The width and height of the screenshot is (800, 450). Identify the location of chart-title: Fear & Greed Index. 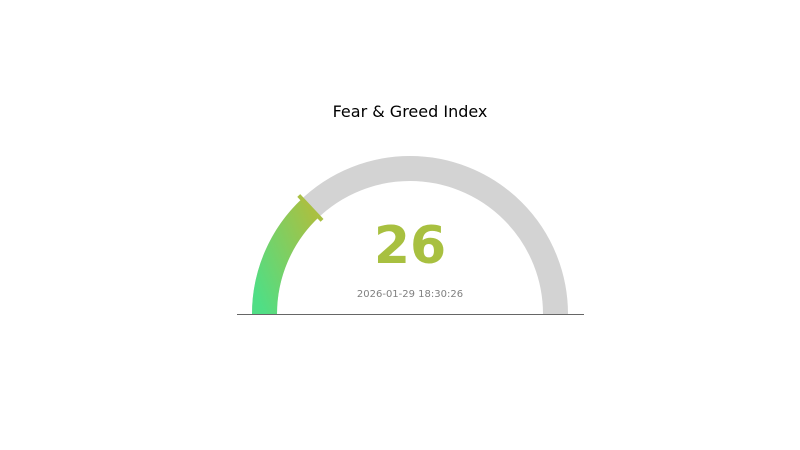
(410, 111).